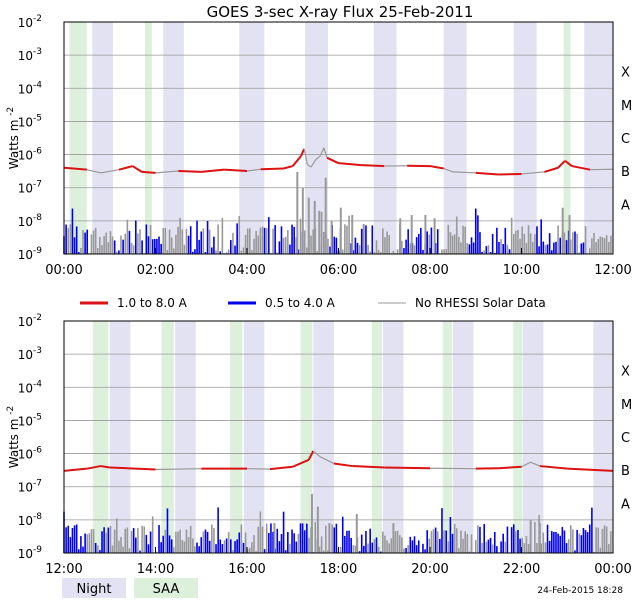 The height and width of the screenshot is (600, 640). Describe the element at coordinates (625, 471) in the screenshot. I see `flare-class-label: B` at that location.